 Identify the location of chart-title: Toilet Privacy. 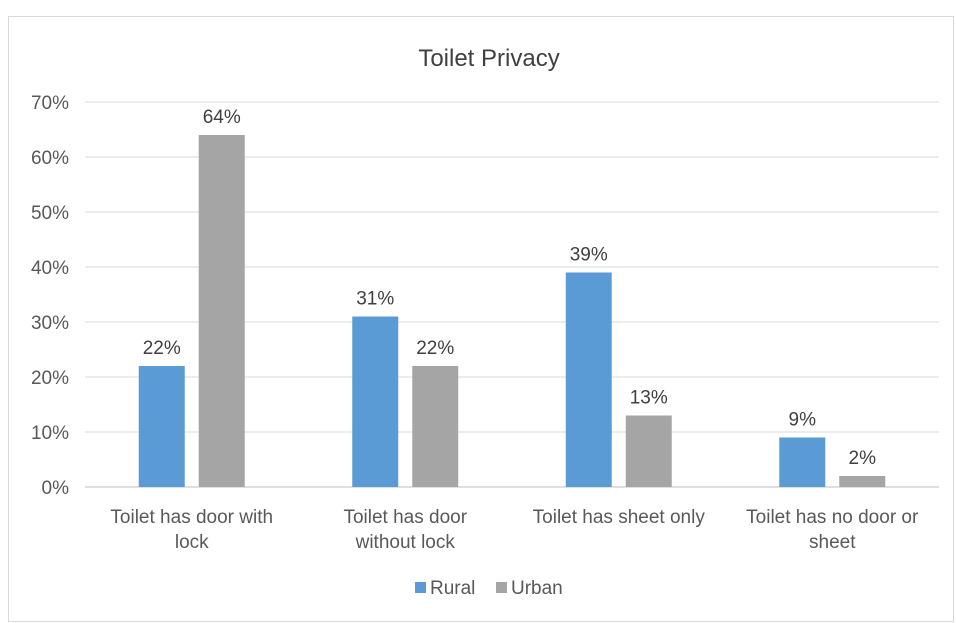
(488, 58).